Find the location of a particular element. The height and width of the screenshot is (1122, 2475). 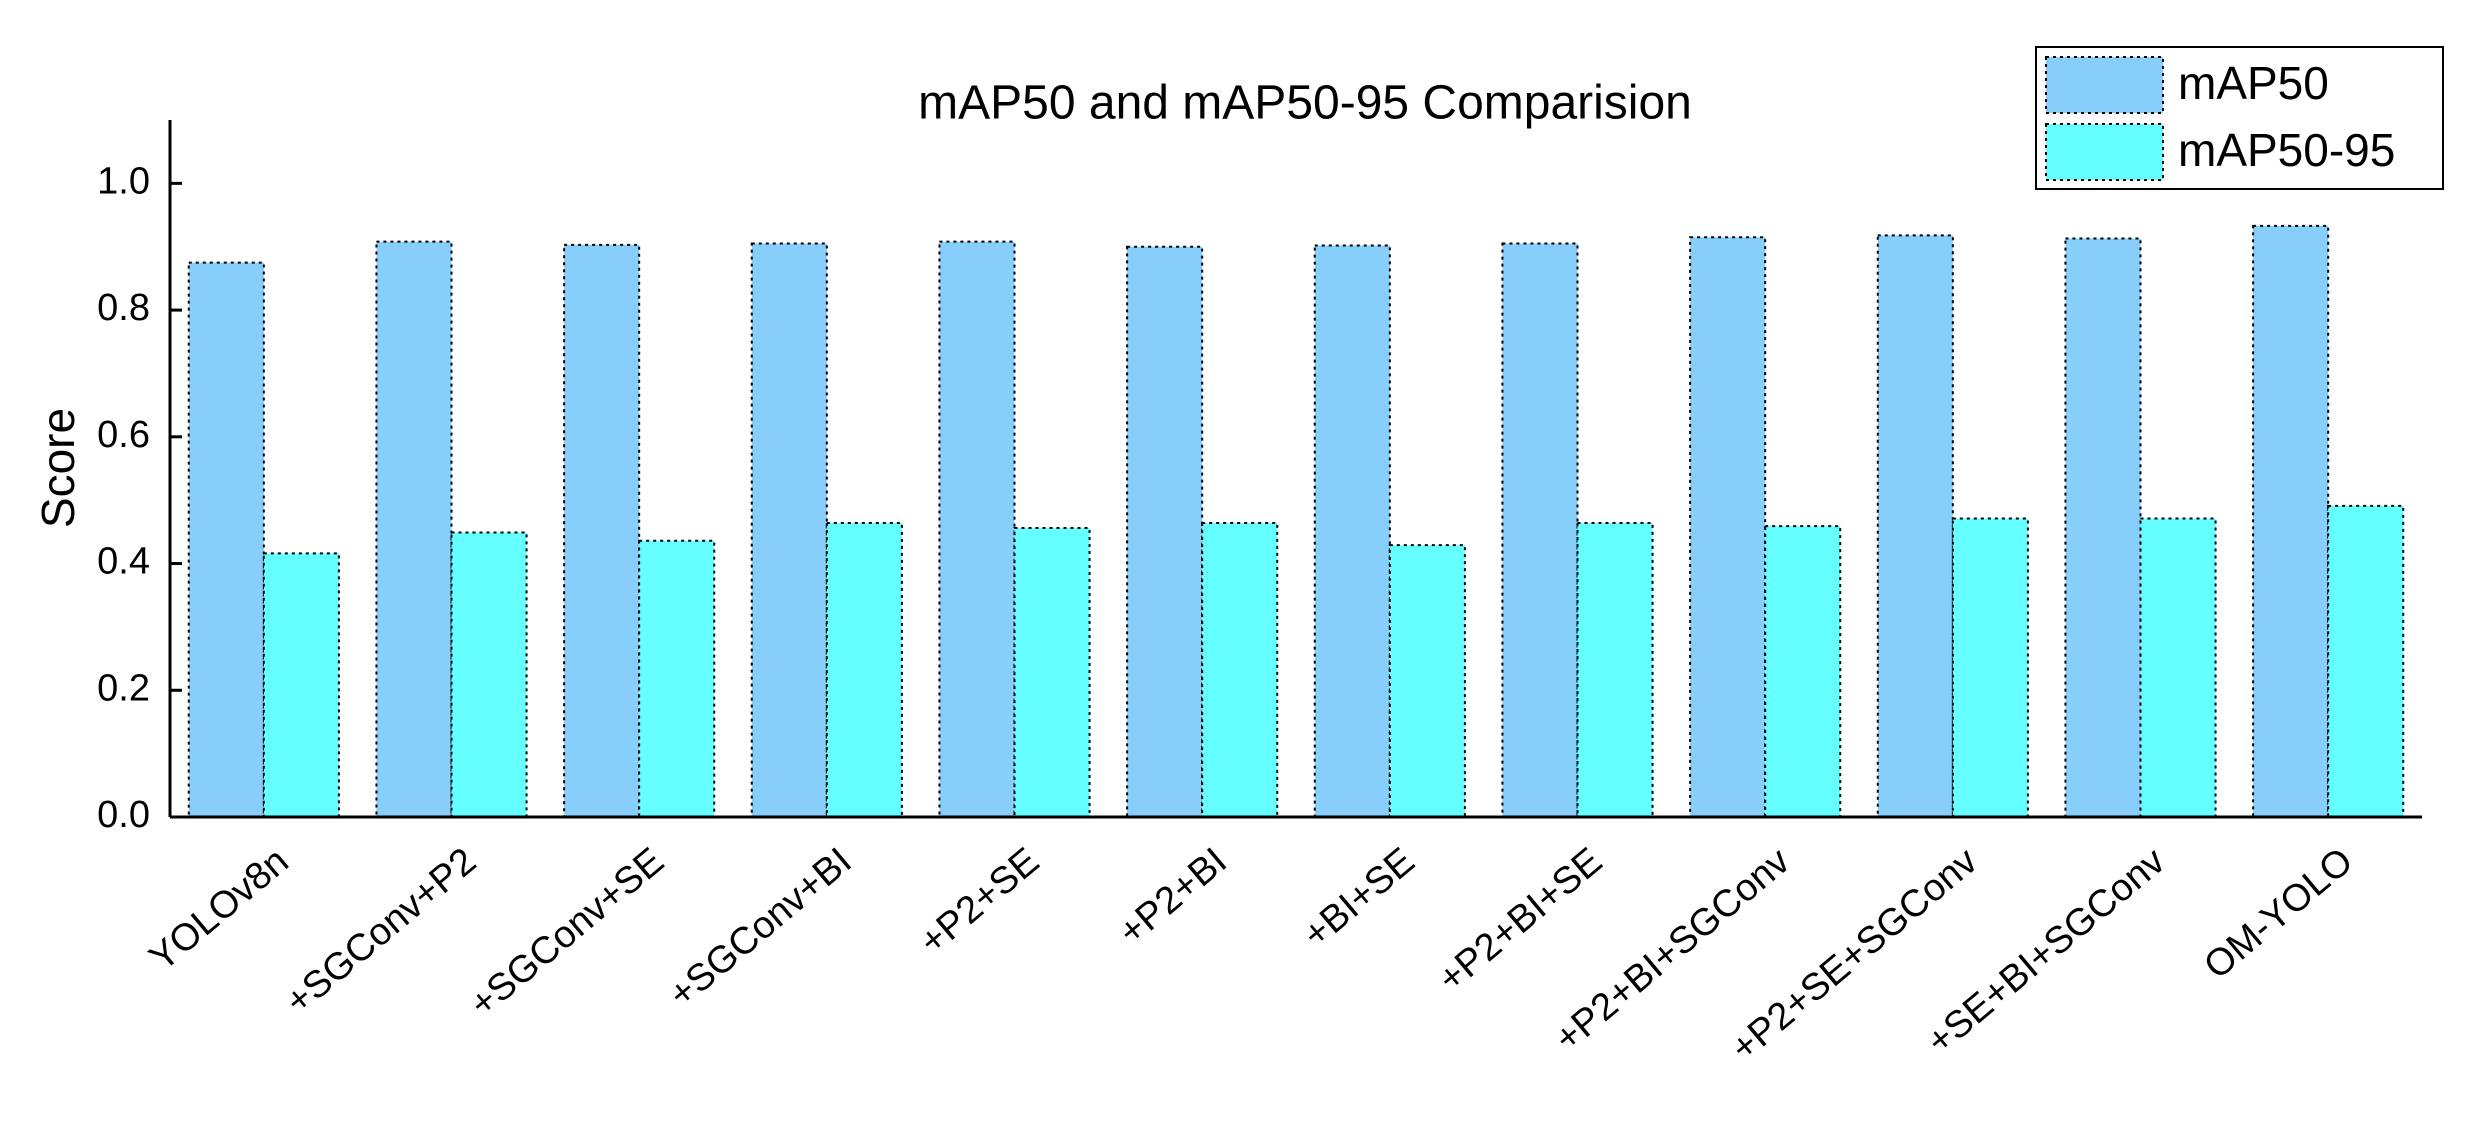

y-axis-label: Score is located at coordinates (58, 468).